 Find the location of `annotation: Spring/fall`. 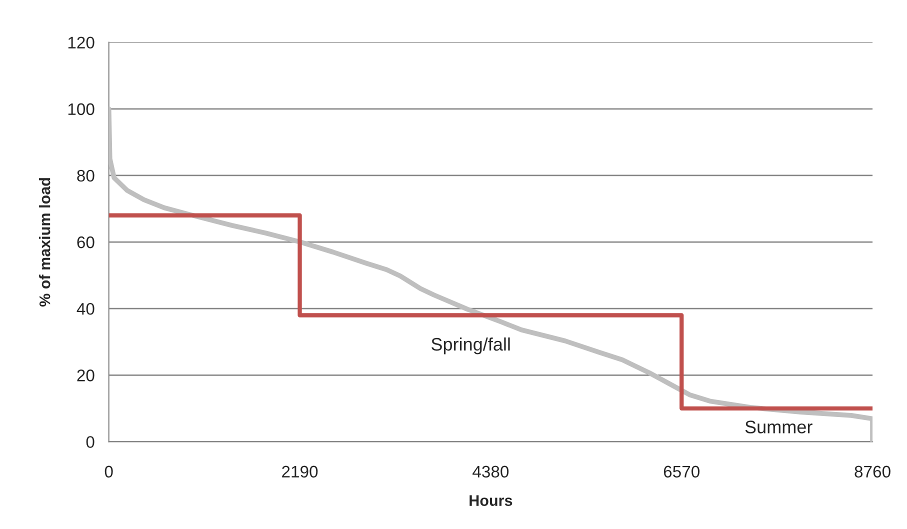

annotation: Spring/fall is located at coordinates (471, 345).